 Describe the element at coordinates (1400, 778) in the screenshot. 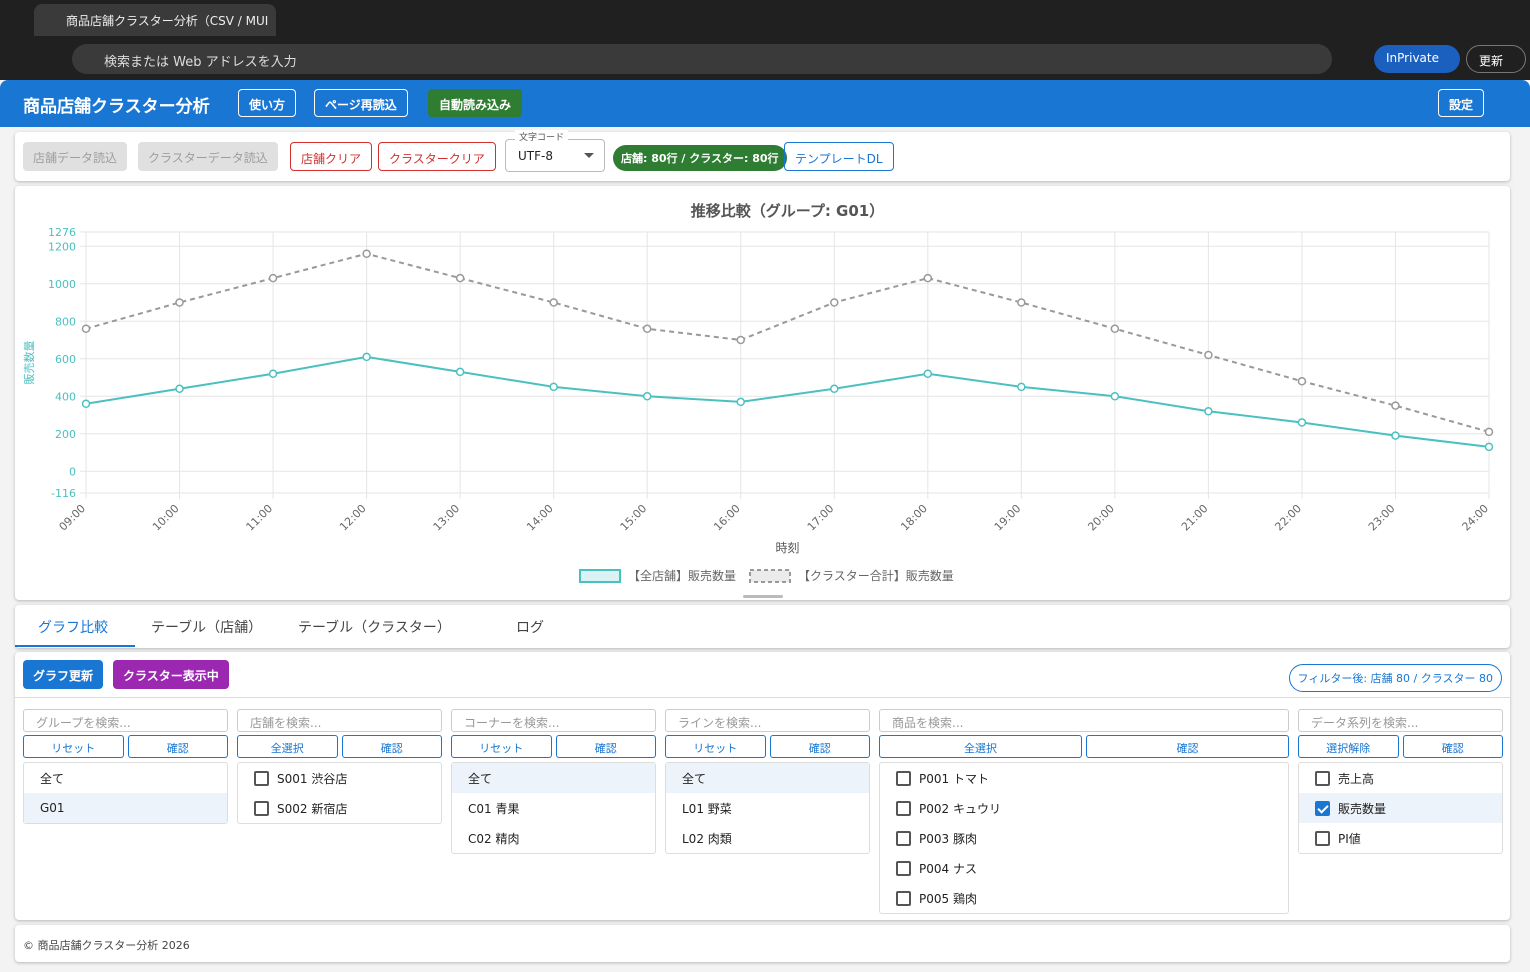

I see `filter-item: 売上高` at that location.